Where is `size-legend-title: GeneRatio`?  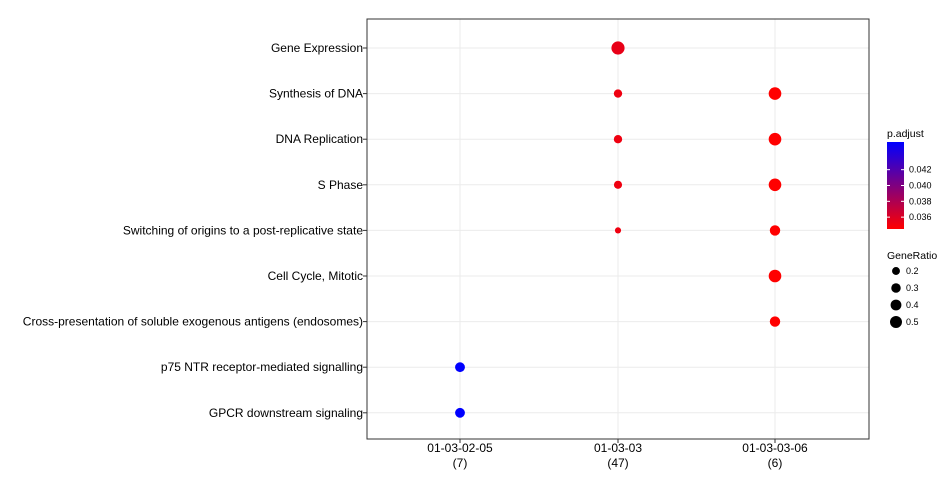 size-legend-title: GeneRatio is located at coordinates (912, 256).